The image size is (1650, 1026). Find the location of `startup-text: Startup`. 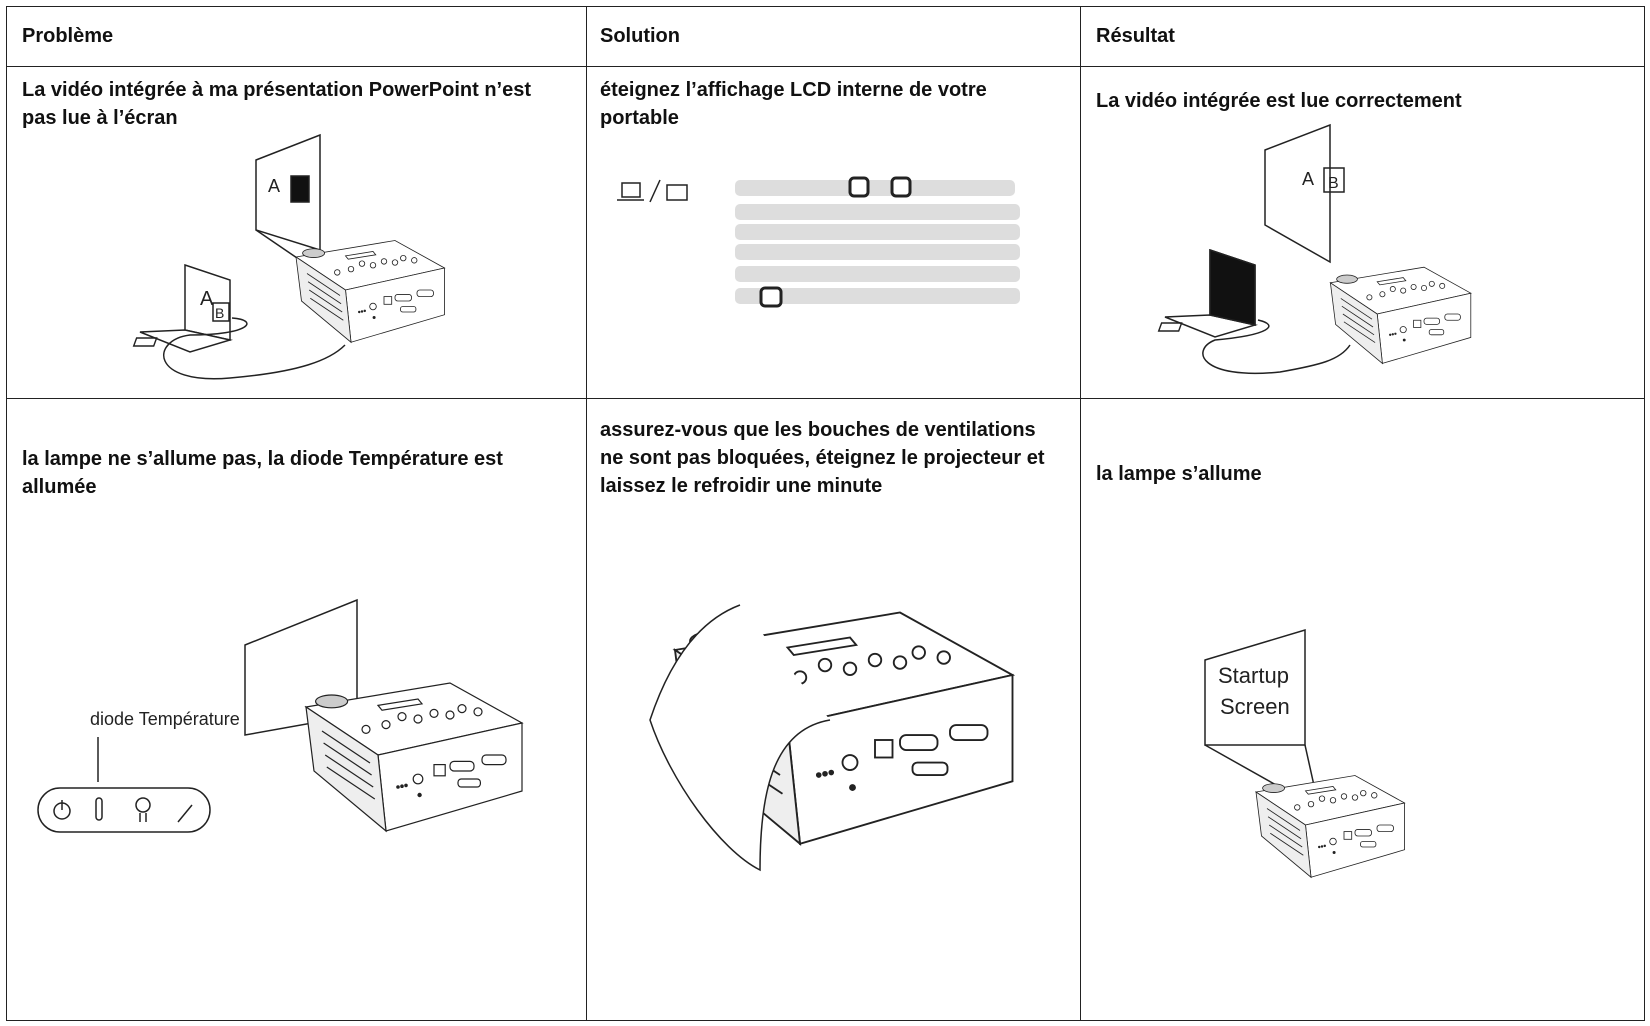

startup-text: Startup is located at coordinates (1253, 675).